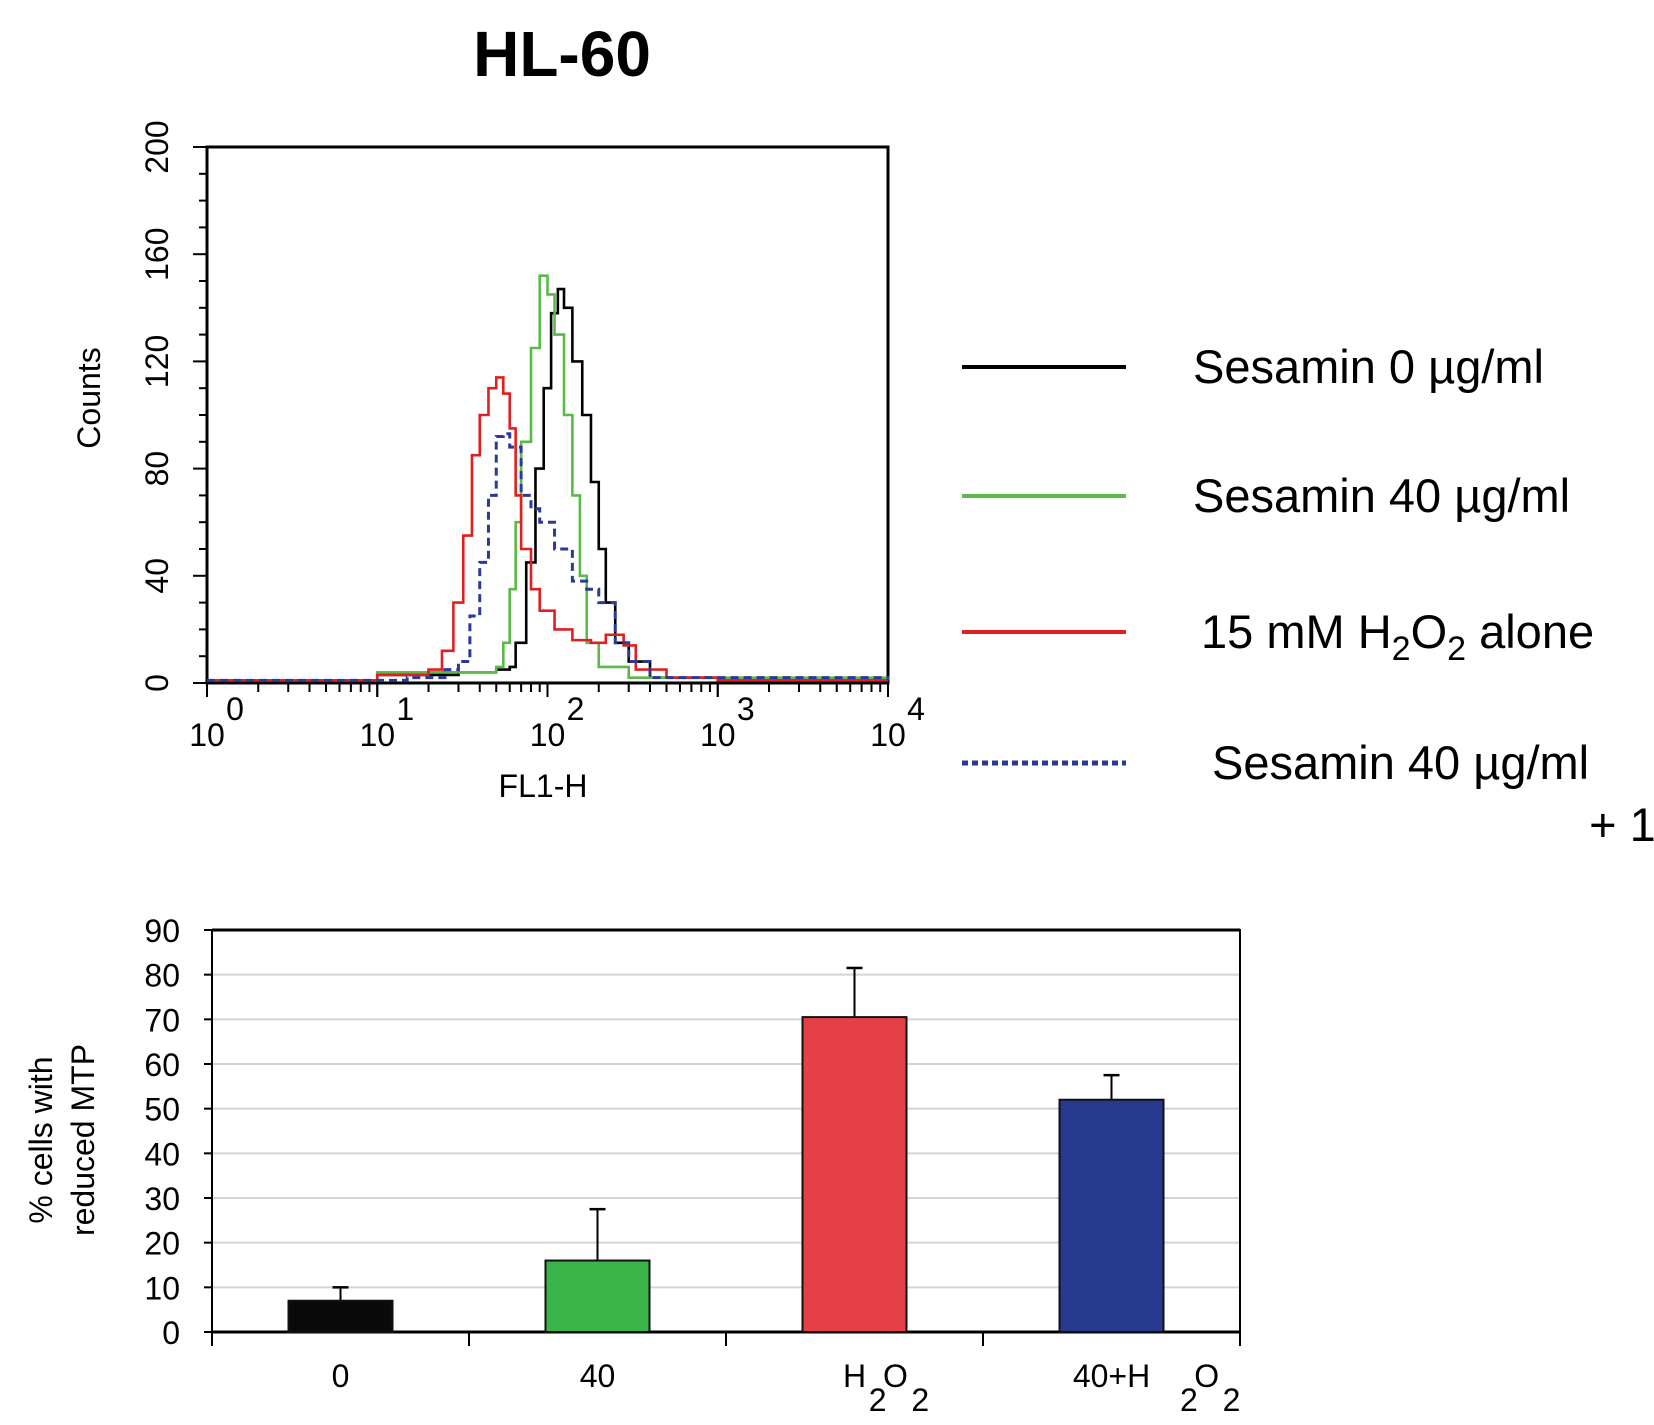  What do you see at coordinates (1296, 631) in the screenshot?
I see `text-segment: 15 mM H` at bounding box center [1296, 631].